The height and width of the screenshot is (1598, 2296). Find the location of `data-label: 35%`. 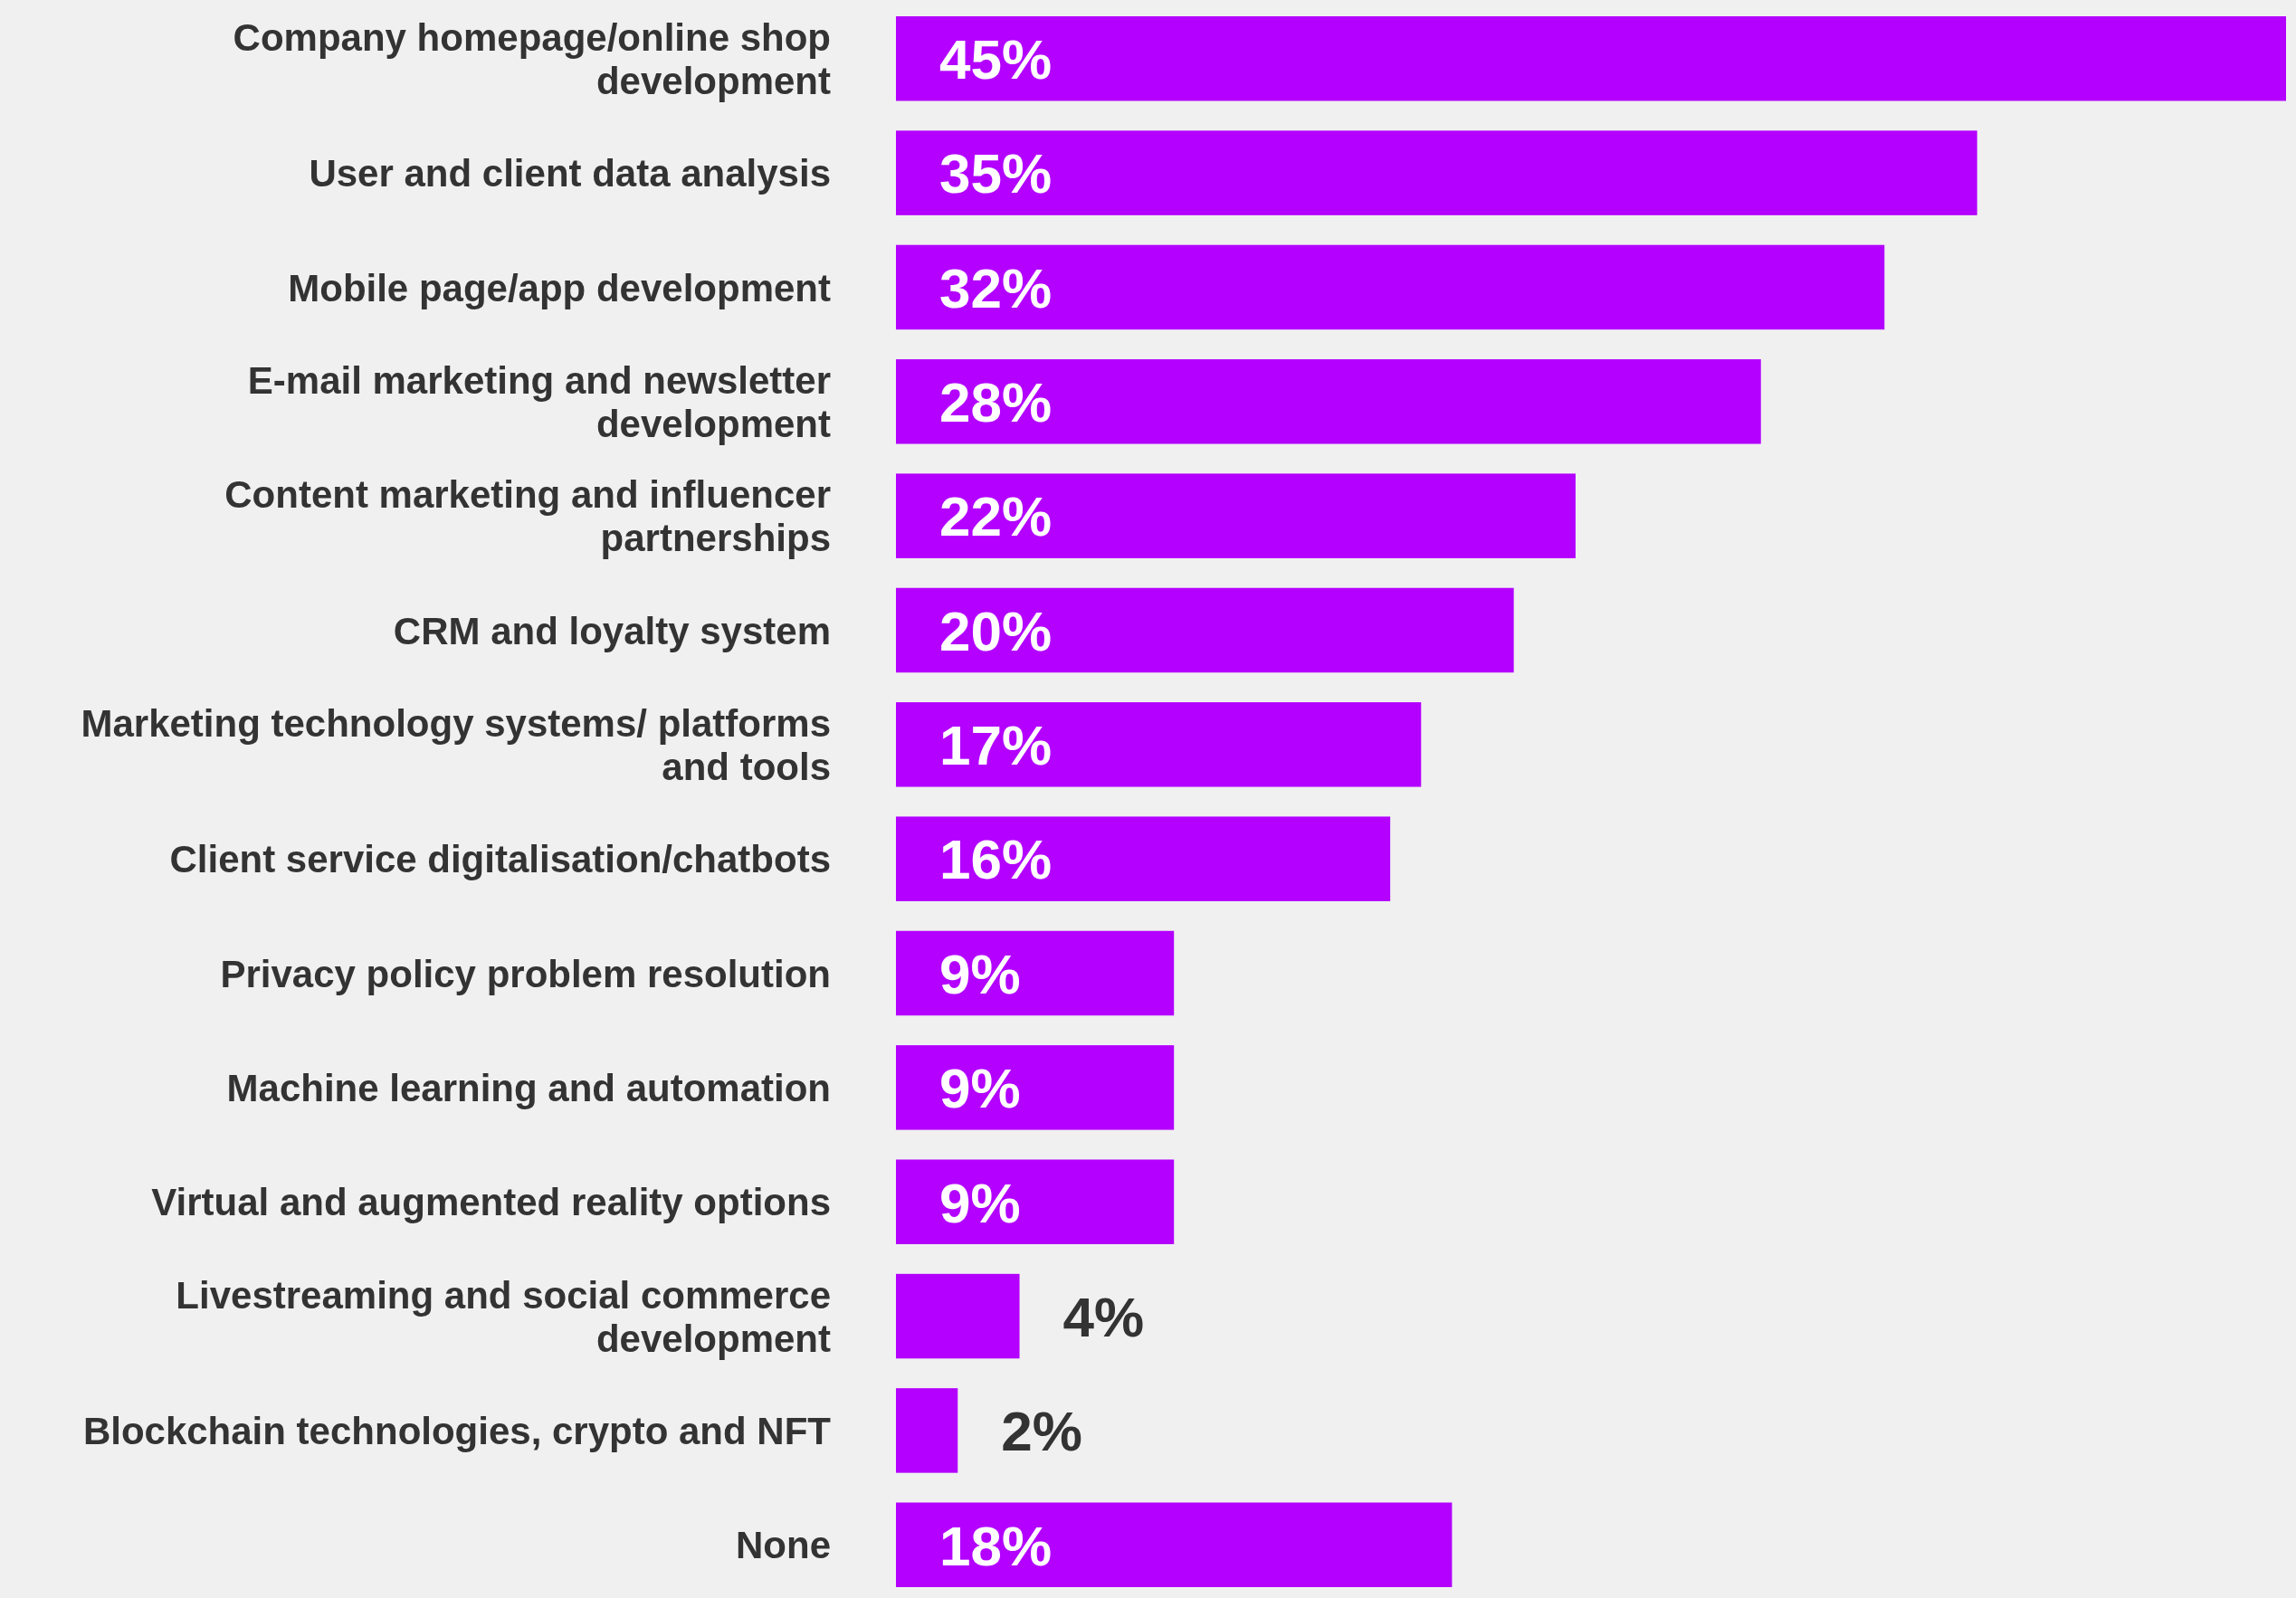

data-label: 35% is located at coordinates (996, 173).